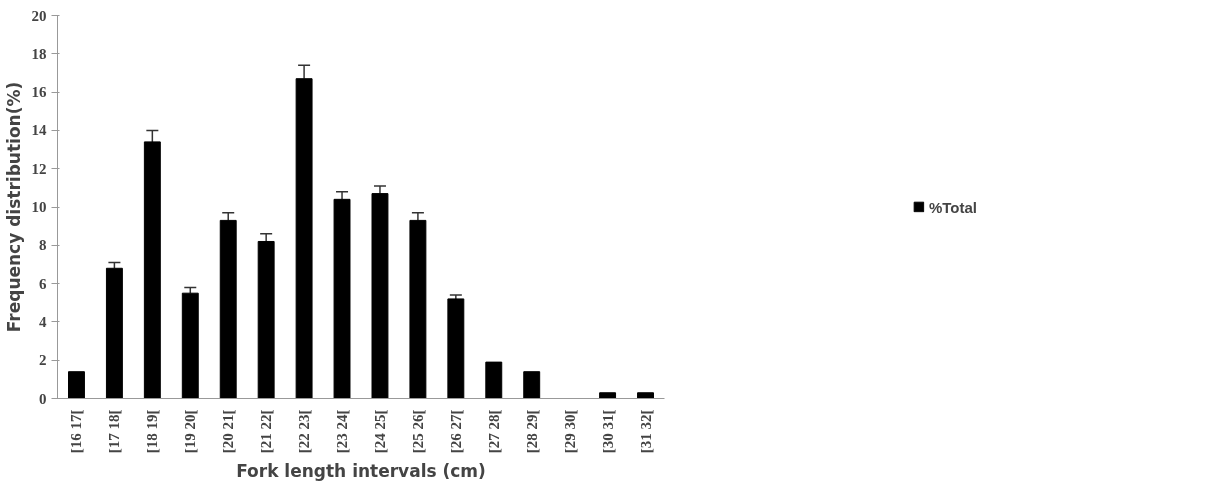 This screenshot has width=1231, height=488. What do you see at coordinates (39, 92) in the screenshot?
I see `y-tick-label: 16` at bounding box center [39, 92].